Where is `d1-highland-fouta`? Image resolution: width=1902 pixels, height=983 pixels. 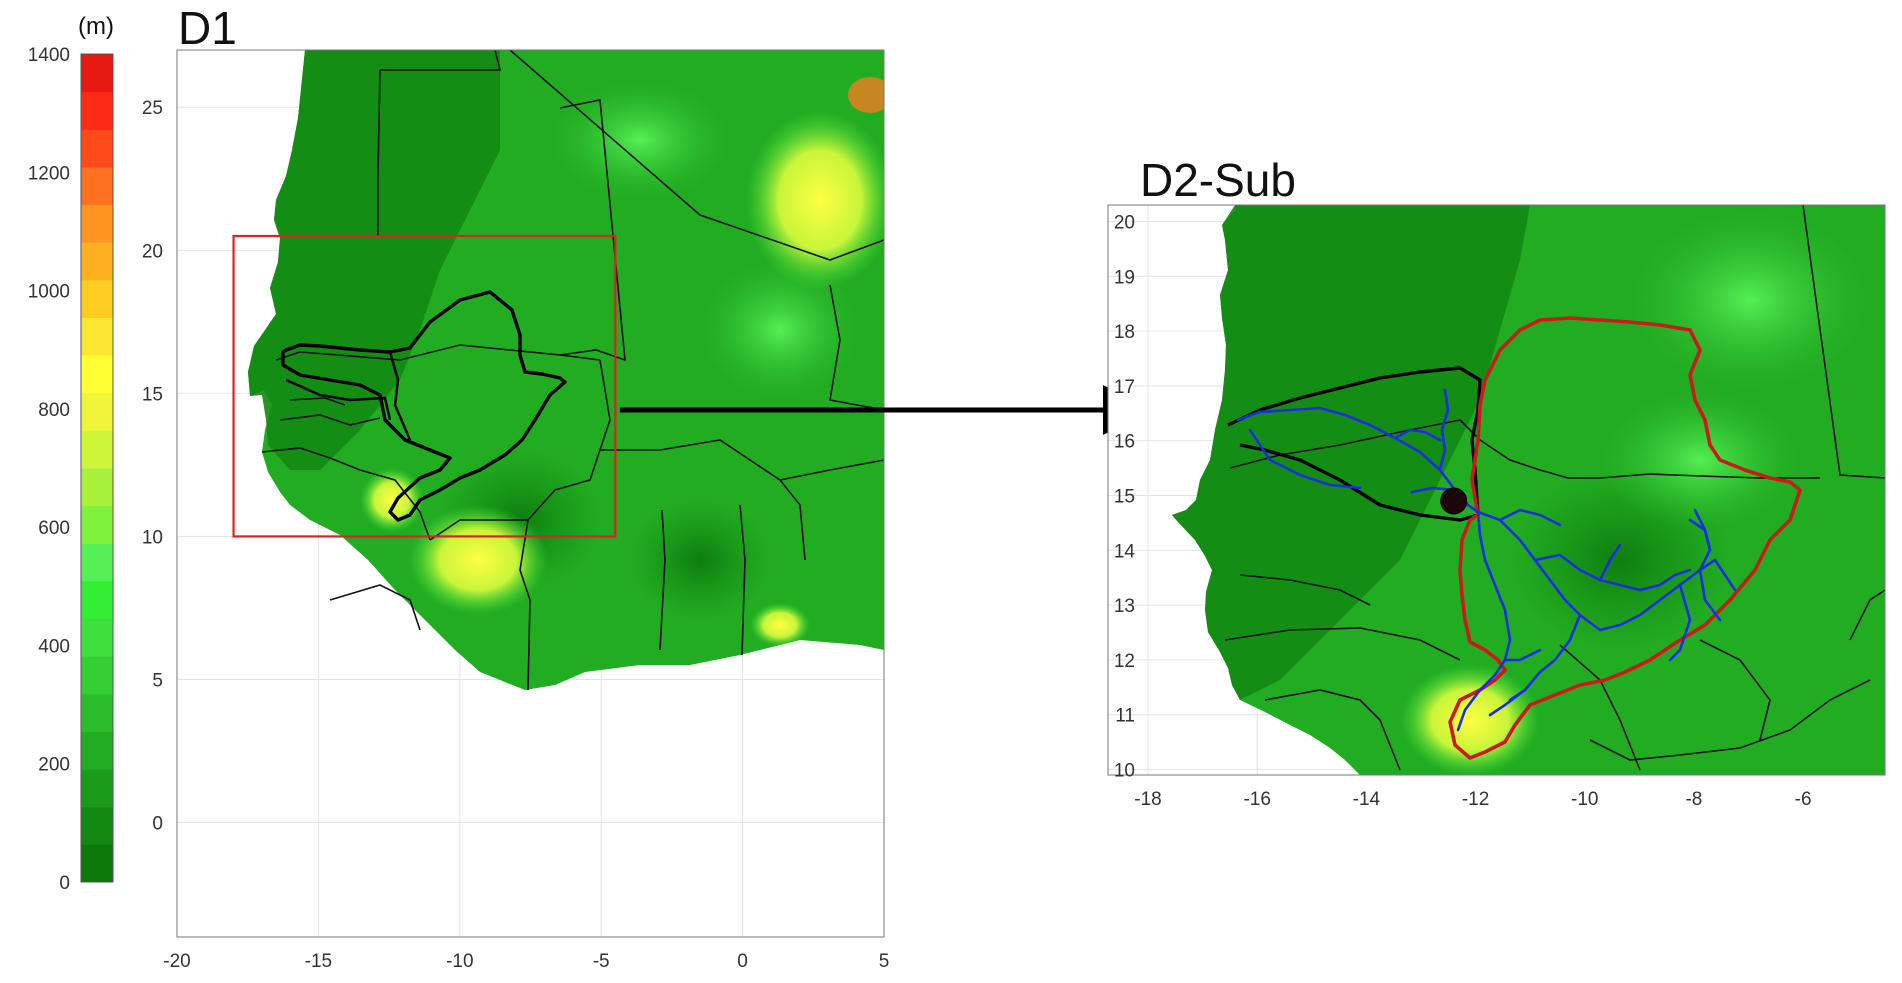 d1-highland-fouta is located at coordinates (392, 500).